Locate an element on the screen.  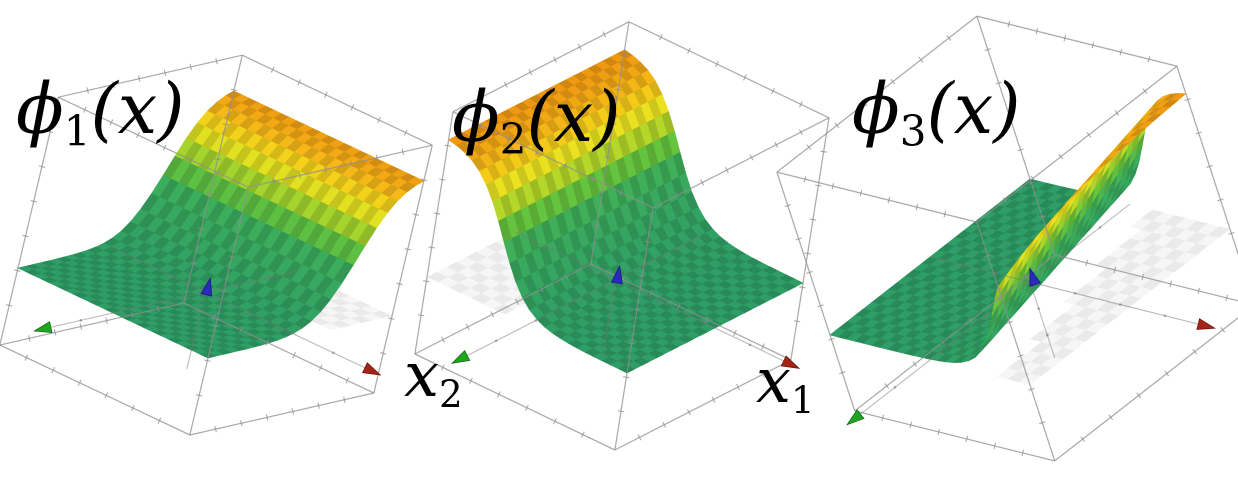
x2-subscript: 2 is located at coordinates (450, 394).